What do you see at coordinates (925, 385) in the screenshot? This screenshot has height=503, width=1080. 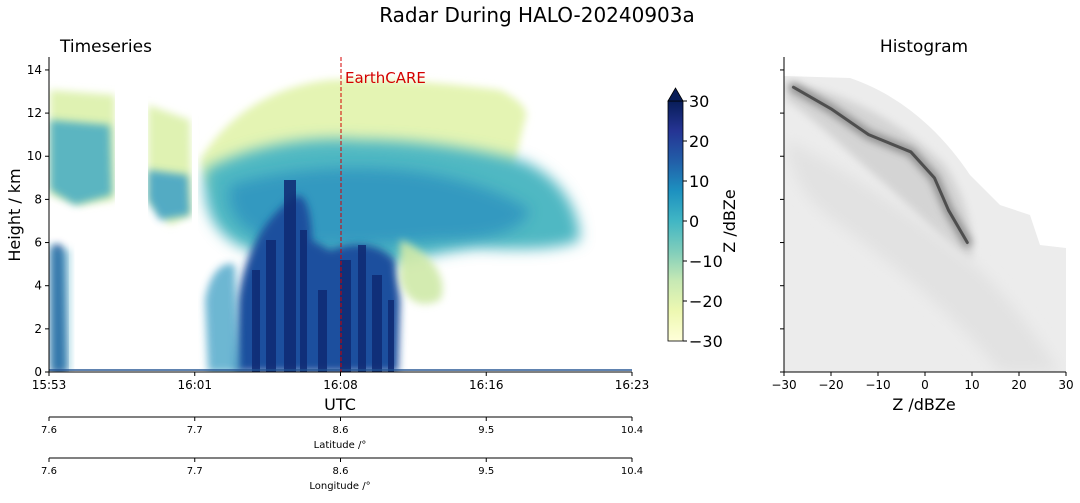 I see `histogram-x-tick-label: 0` at bounding box center [925, 385].